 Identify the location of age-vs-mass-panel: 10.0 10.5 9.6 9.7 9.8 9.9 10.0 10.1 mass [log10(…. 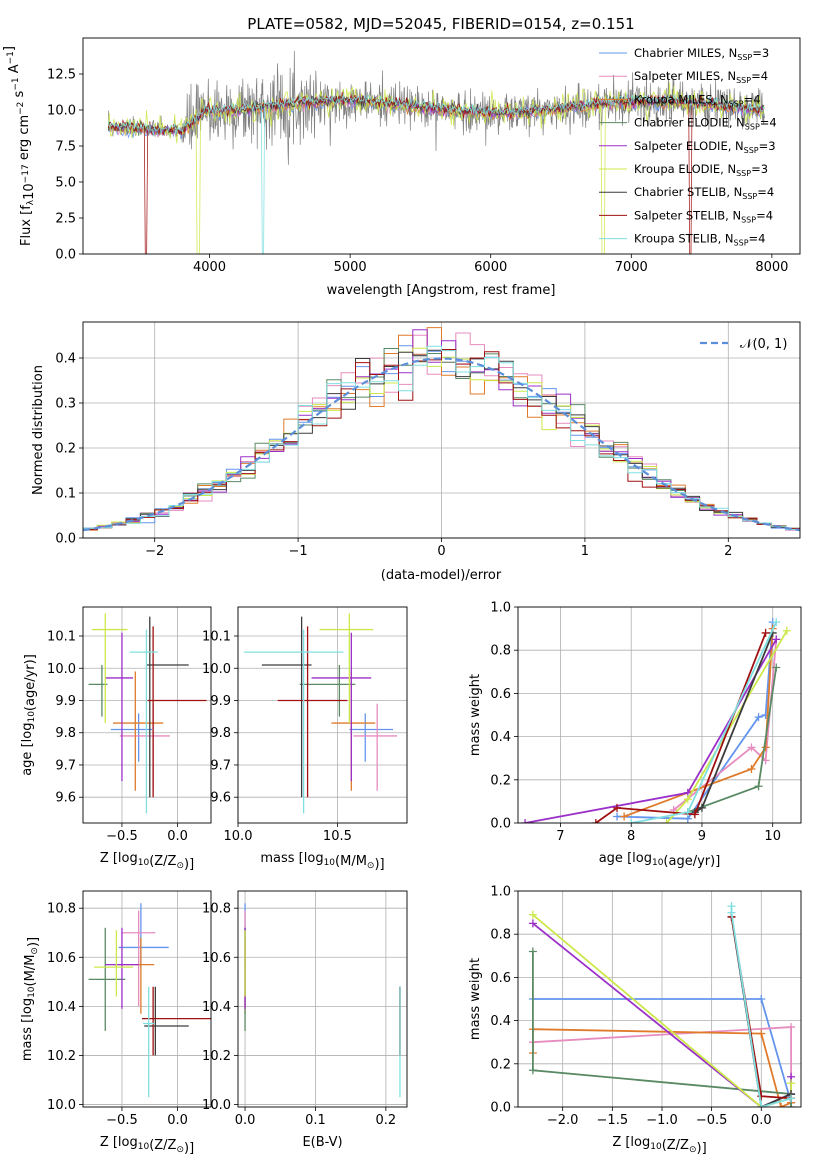
(305, 739).